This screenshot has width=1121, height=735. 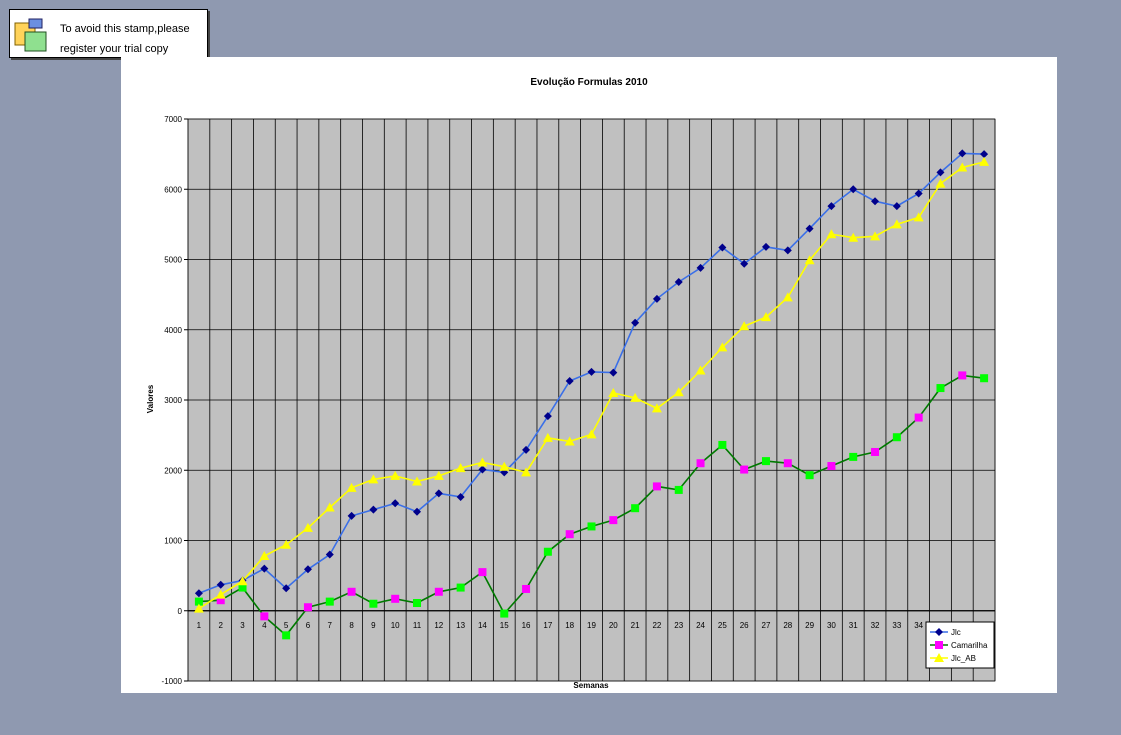 What do you see at coordinates (787, 625) in the screenshot?
I see `x-tick-label: 28` at bounding box center [787, 625].